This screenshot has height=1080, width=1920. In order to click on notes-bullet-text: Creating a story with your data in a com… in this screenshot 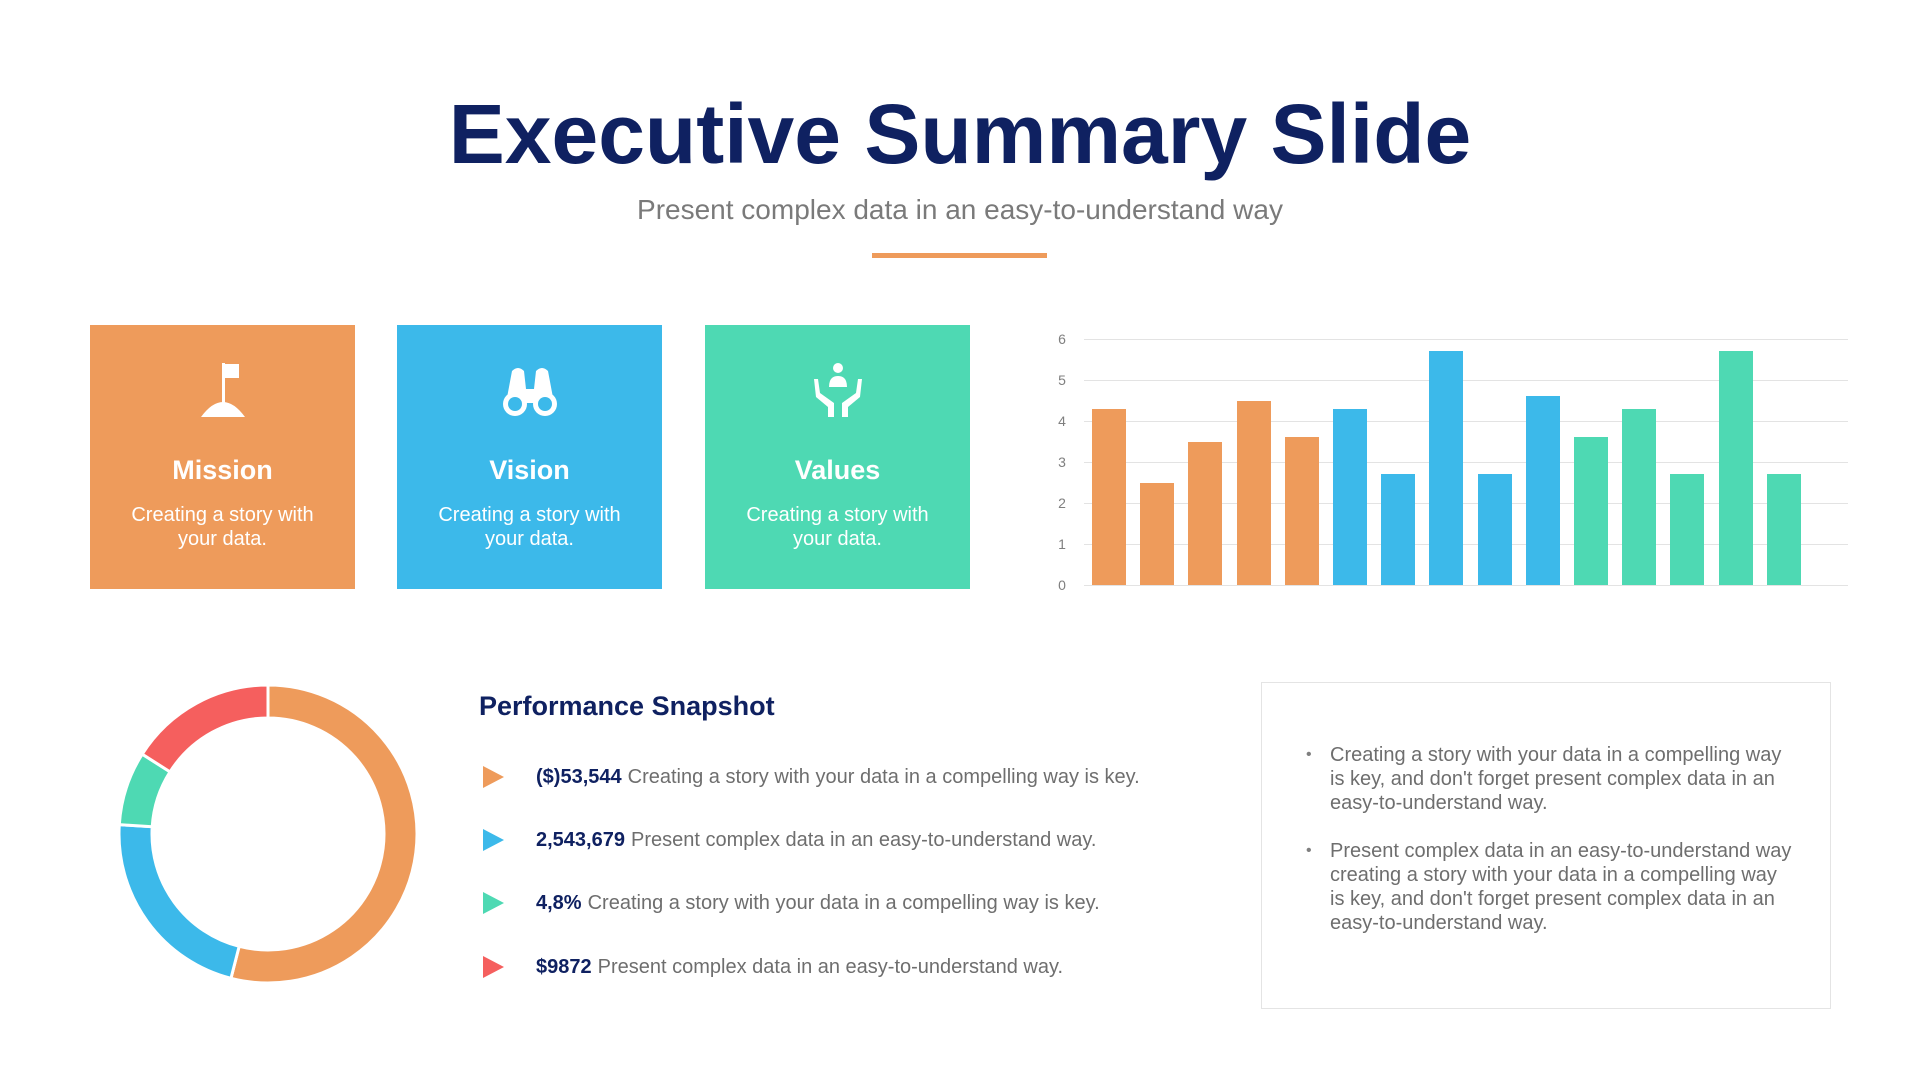, I will do `click(1556, 779)`.